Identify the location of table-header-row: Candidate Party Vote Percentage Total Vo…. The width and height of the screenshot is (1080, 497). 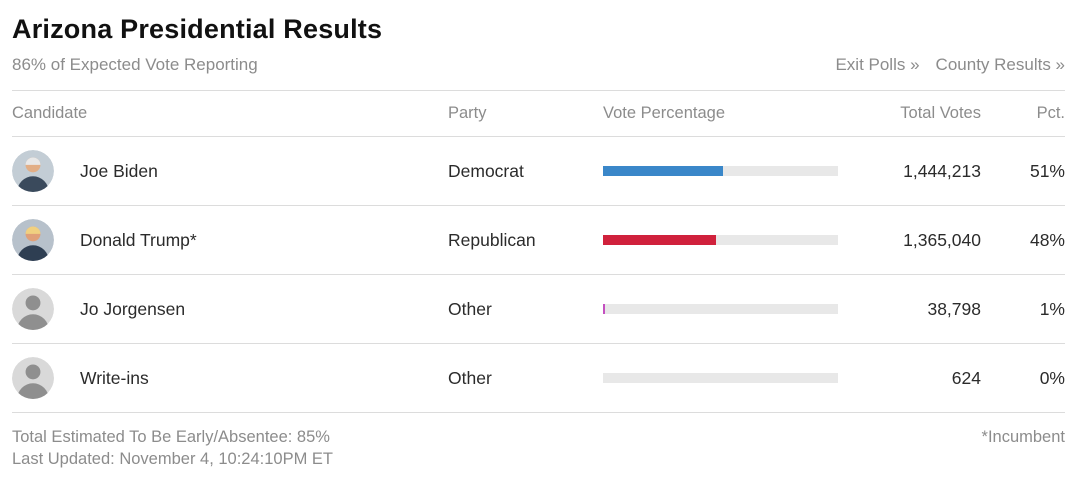
(538, 114).